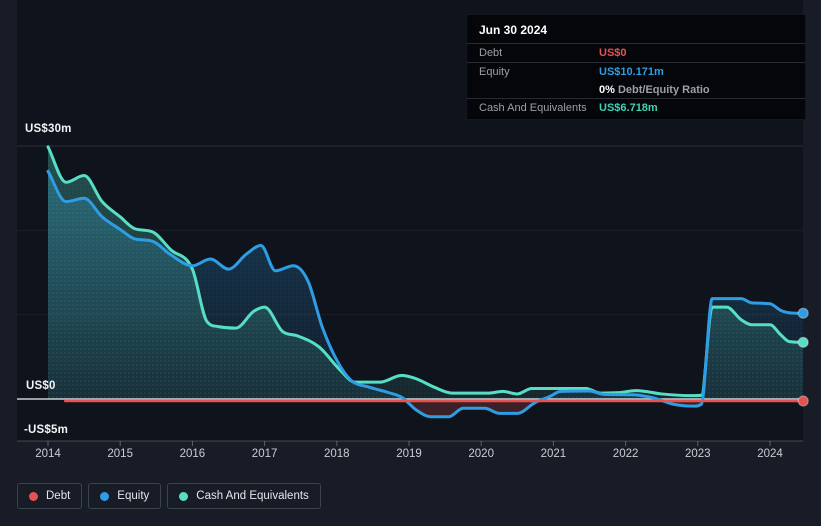 This screenshot has height=526, width=821. What do you see at coordinates (48, 129) in the screenshot?
I see `y-axis-label-30m: US$30m` at bounding box center [48, 129].